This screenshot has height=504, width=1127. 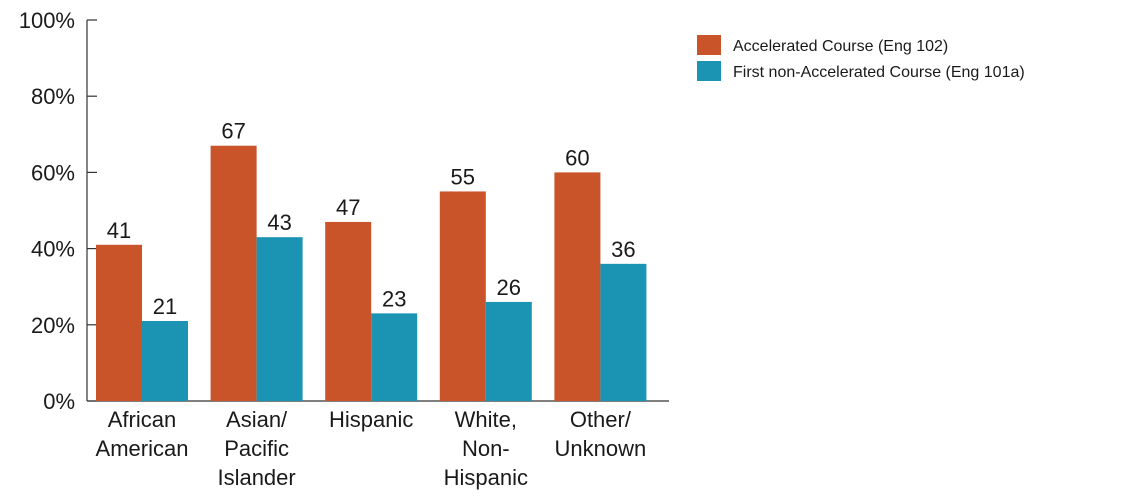 I want to click on x-category-label: American, so click(x=142, y=448).